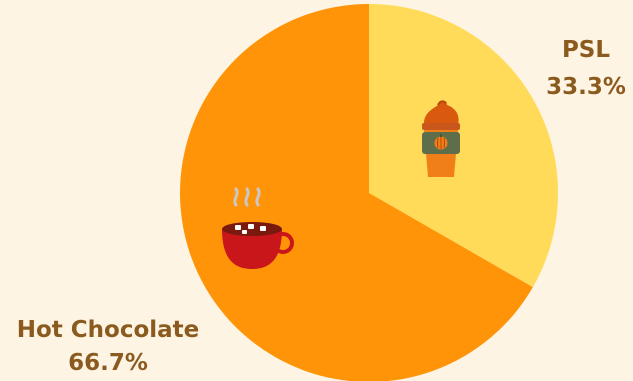 This screenshot has height=381, width=633. Describe the element at coordinates (108, 330) in the screenshot. I see `slice-label-hot-chocolate: Hot Chocolate` at that location.